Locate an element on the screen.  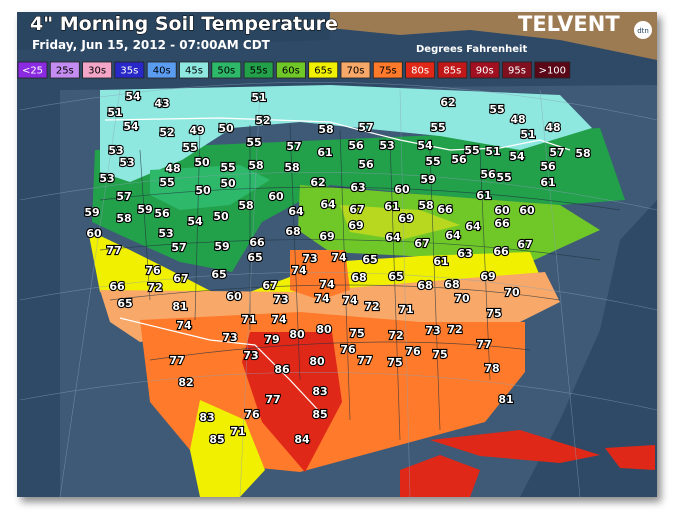
station-value: 54 is located at coordinates (517, 156).